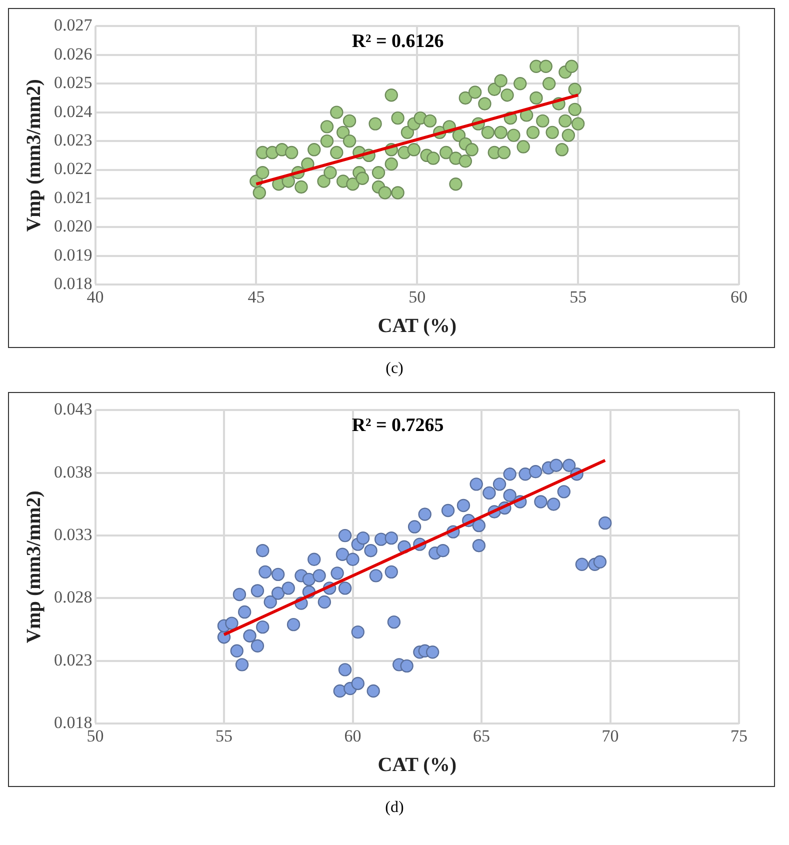 The image size is (789, 845). Describe the element at coordinates (398, 41) in the screenshot. I see `annotation: R² = 0.6126` at that location.